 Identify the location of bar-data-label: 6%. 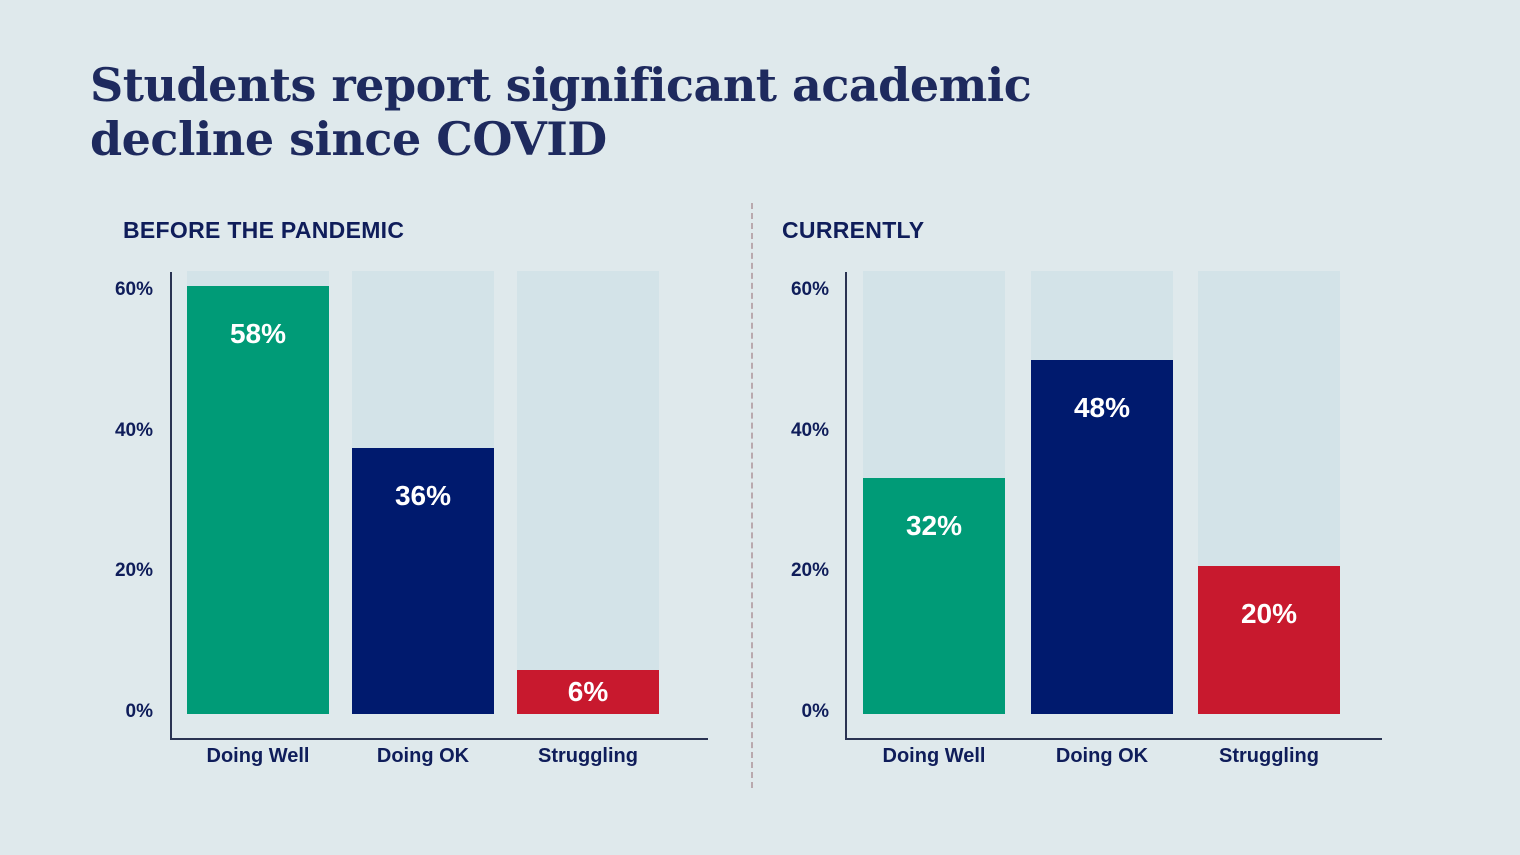
(588, 691).